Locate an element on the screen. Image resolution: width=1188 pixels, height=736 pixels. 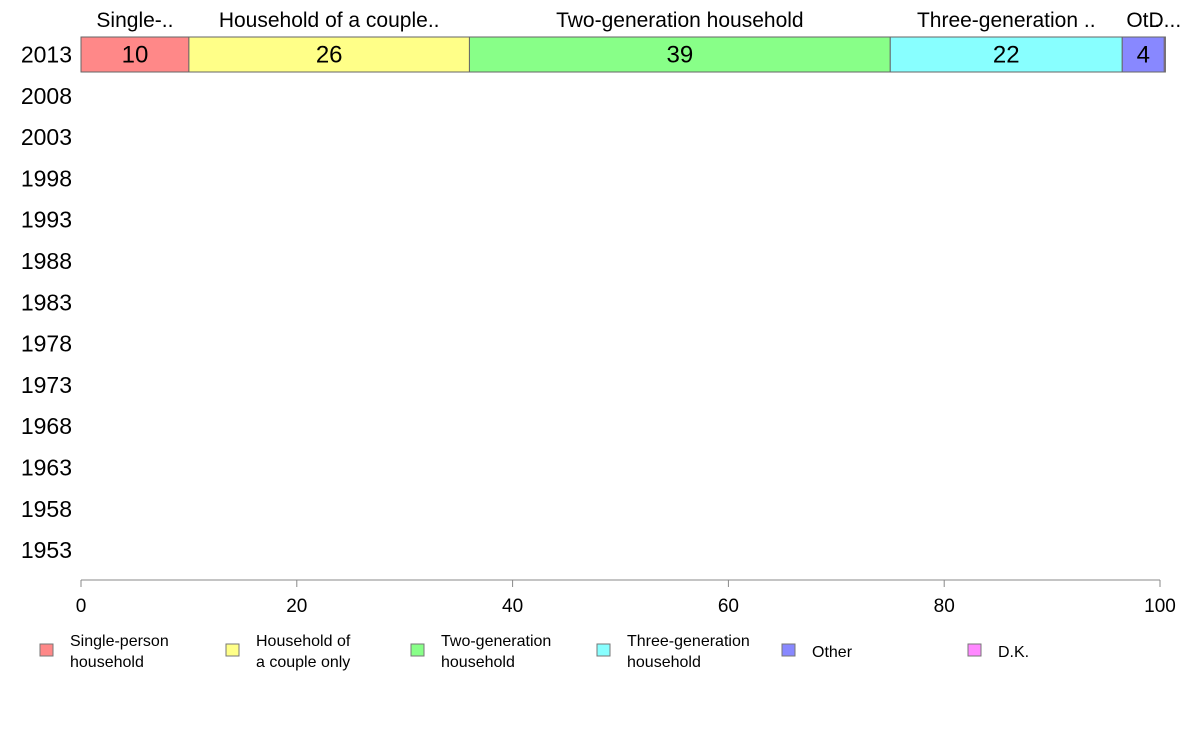
year-label-1993: 1993 is located at coordinates (46, 220).